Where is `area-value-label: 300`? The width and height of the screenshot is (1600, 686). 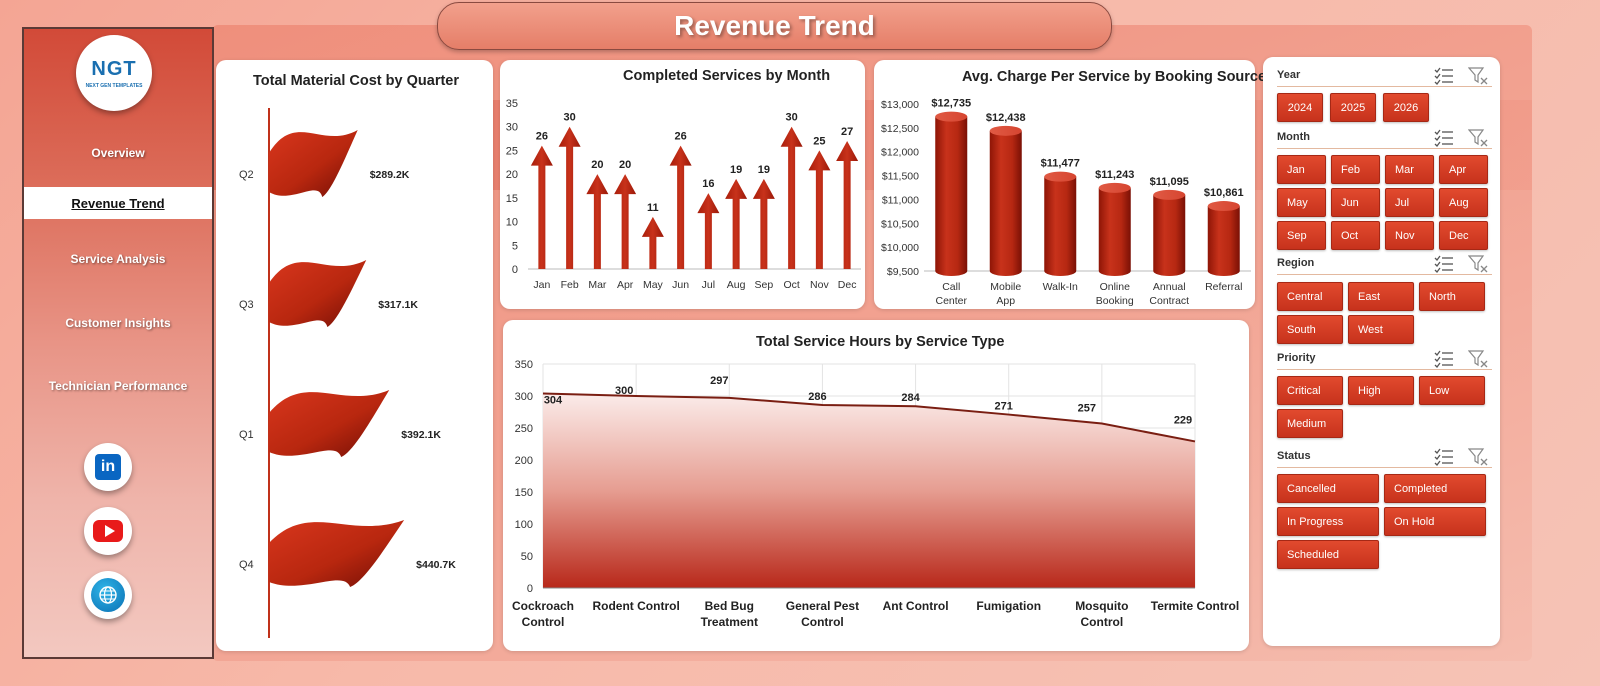 area-value-label: 300 is located at coordinates (624, 391).